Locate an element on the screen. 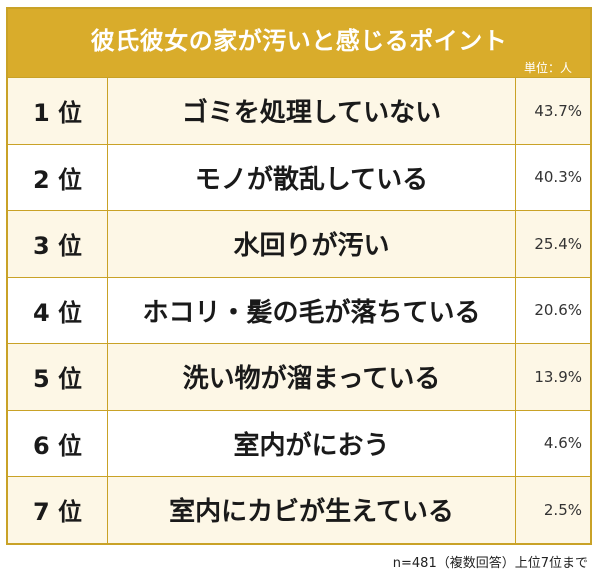  reason-cell: ホコリ・髪の毛が落ちている is located at coordinates (312, 310).